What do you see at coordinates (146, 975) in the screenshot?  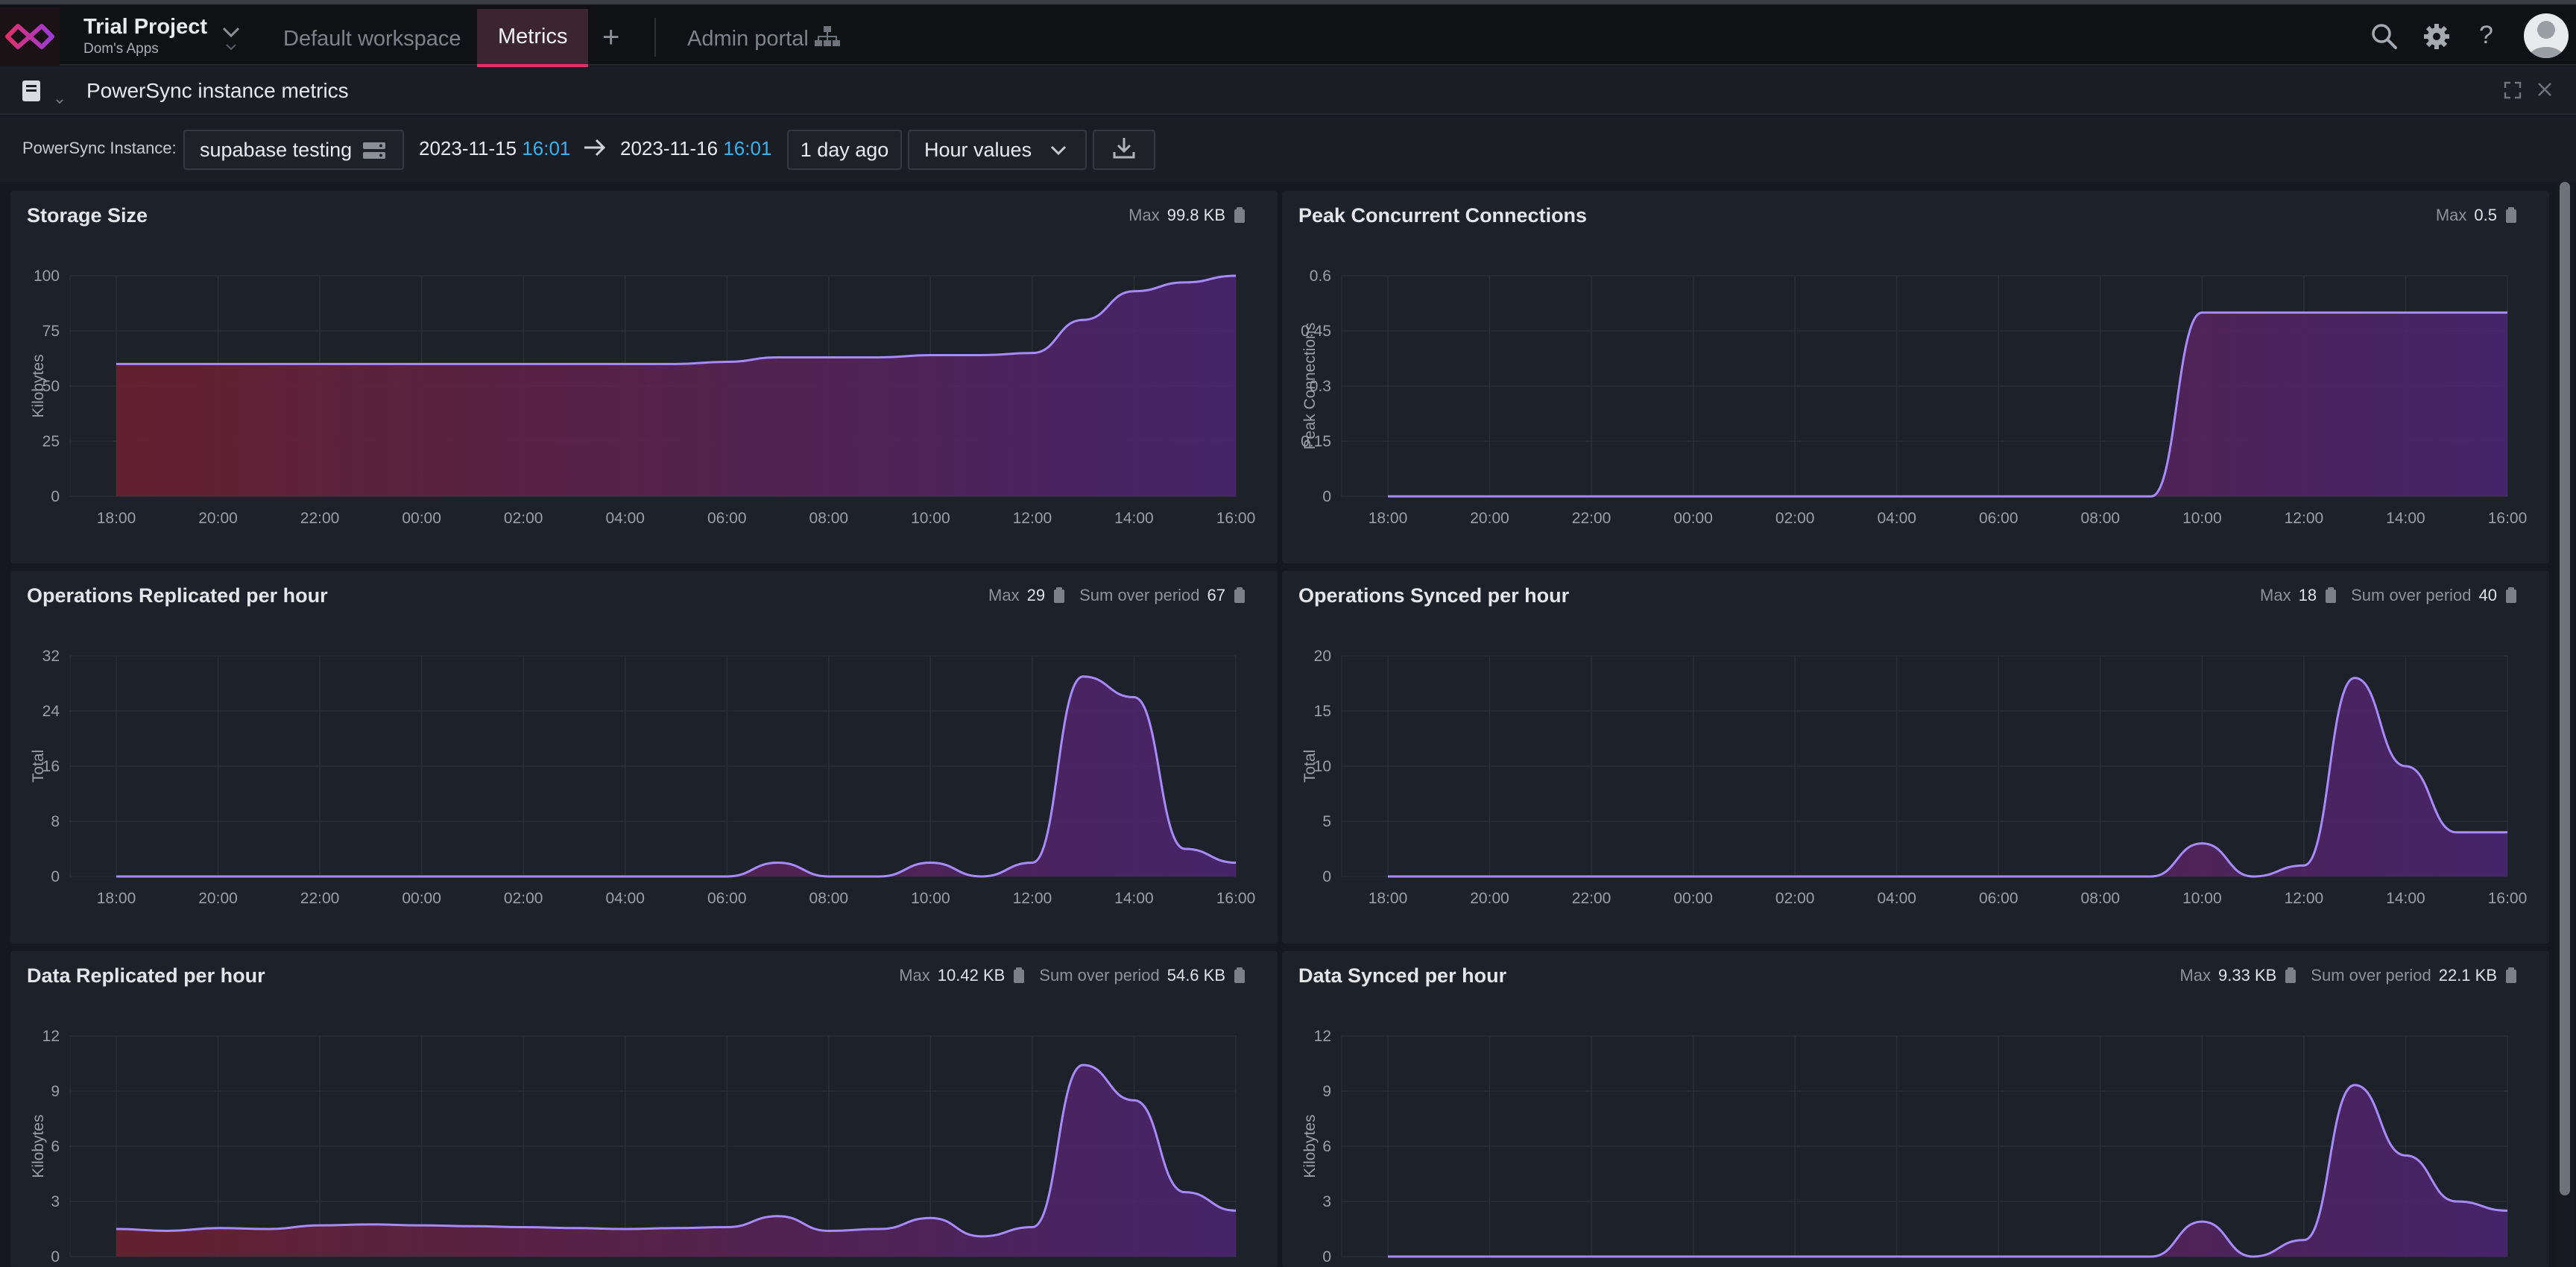 I see `panel-title: Data Replicated per hour` at bounding box center [146, 975].